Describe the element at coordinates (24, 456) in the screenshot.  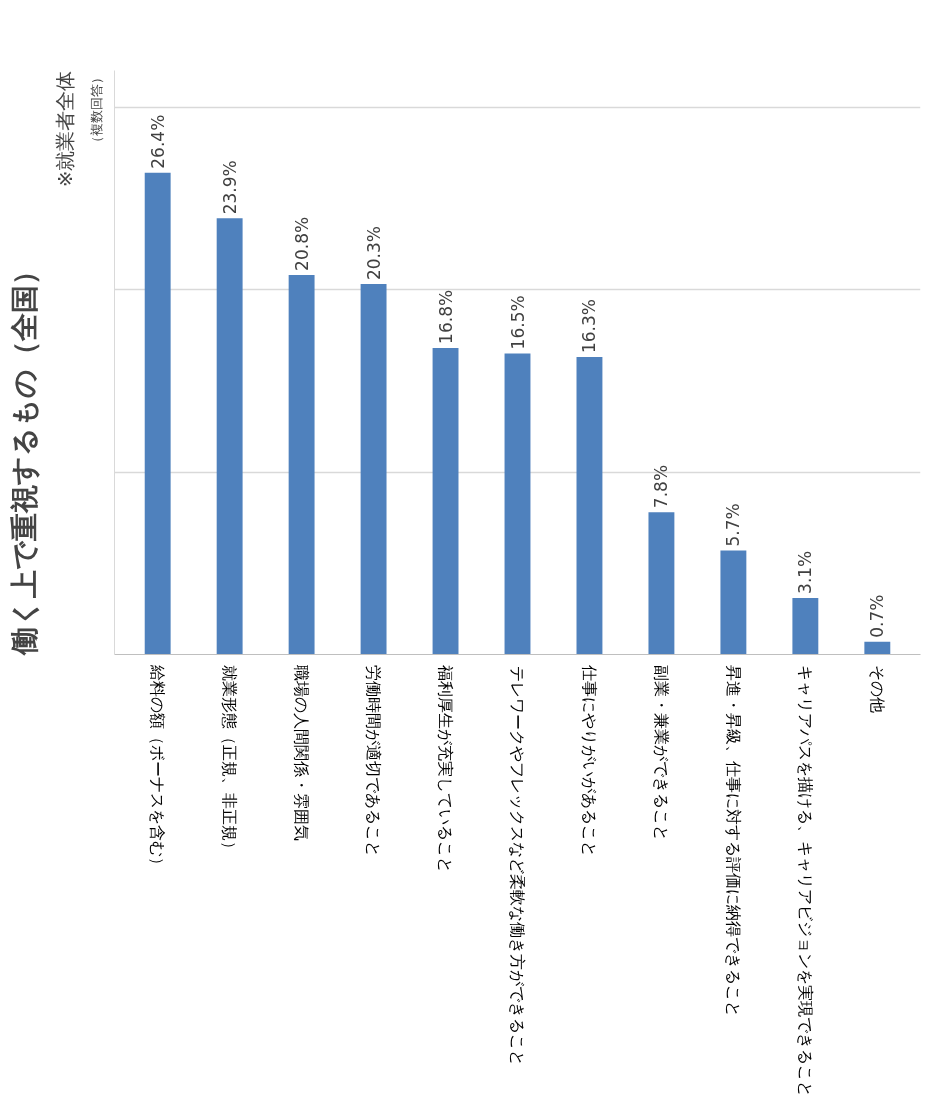
I see `text: 働く上で重視するもの（全国）` at that location.